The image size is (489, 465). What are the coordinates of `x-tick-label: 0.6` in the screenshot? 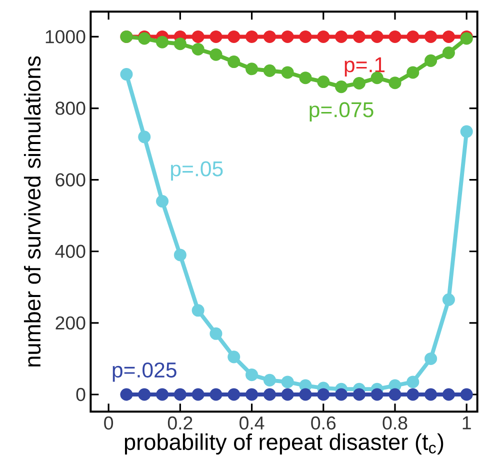 It's located at (323, 423).